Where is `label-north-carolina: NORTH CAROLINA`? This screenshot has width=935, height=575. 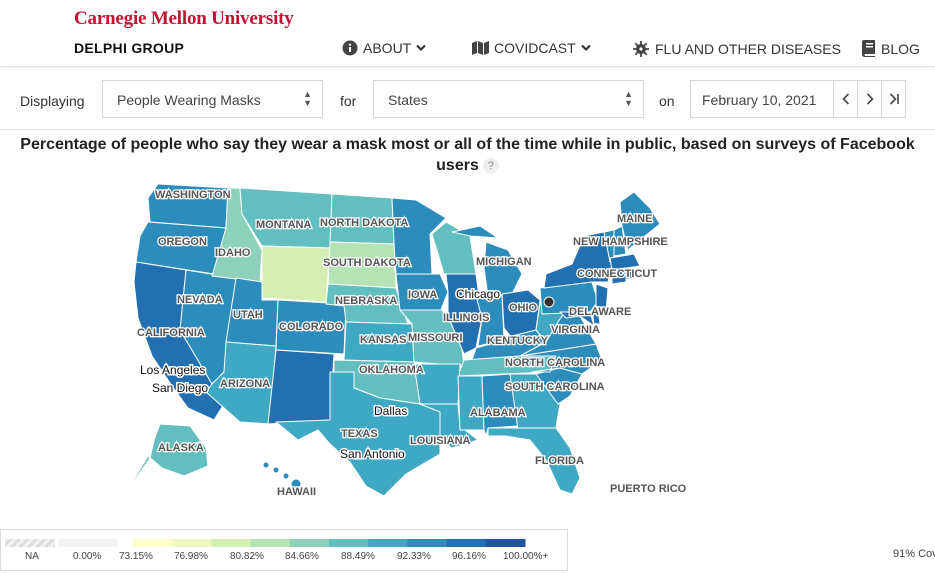 label-north-carolina: NORTH CAROLINA is located at coordinates (555, 363).